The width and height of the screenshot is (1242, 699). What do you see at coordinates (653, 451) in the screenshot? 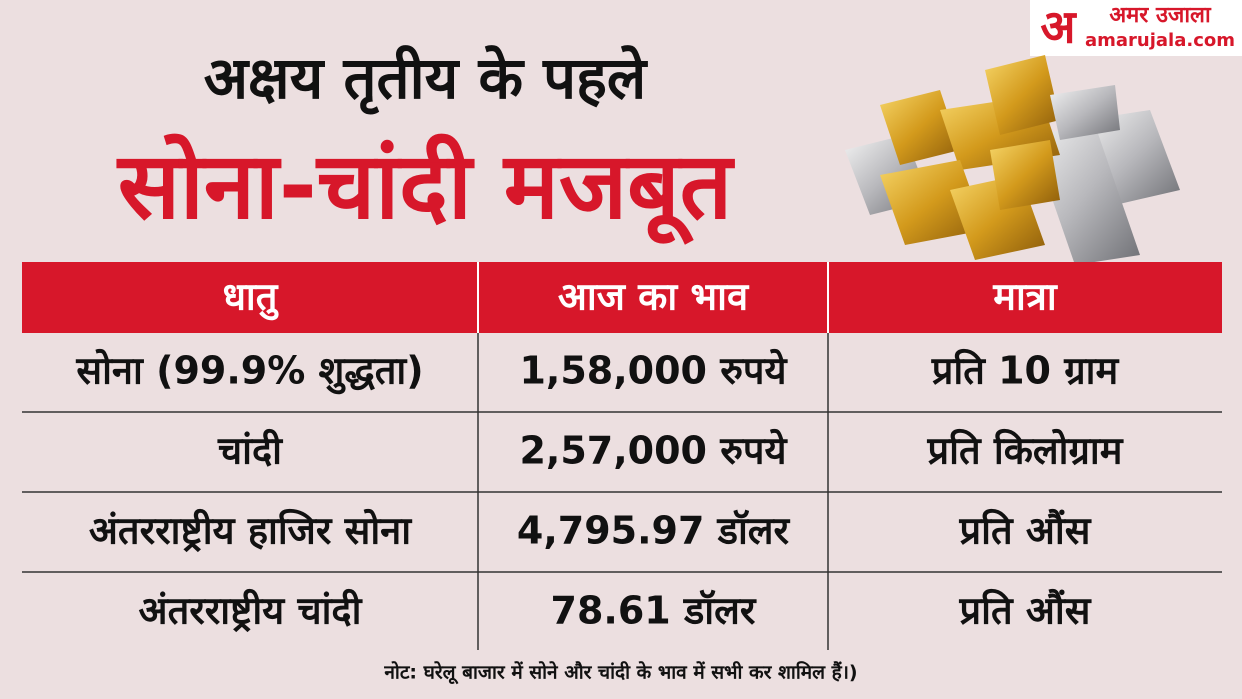
I see `table-cell: 2,57,000 रुपये` at bounding box center [653, 451].